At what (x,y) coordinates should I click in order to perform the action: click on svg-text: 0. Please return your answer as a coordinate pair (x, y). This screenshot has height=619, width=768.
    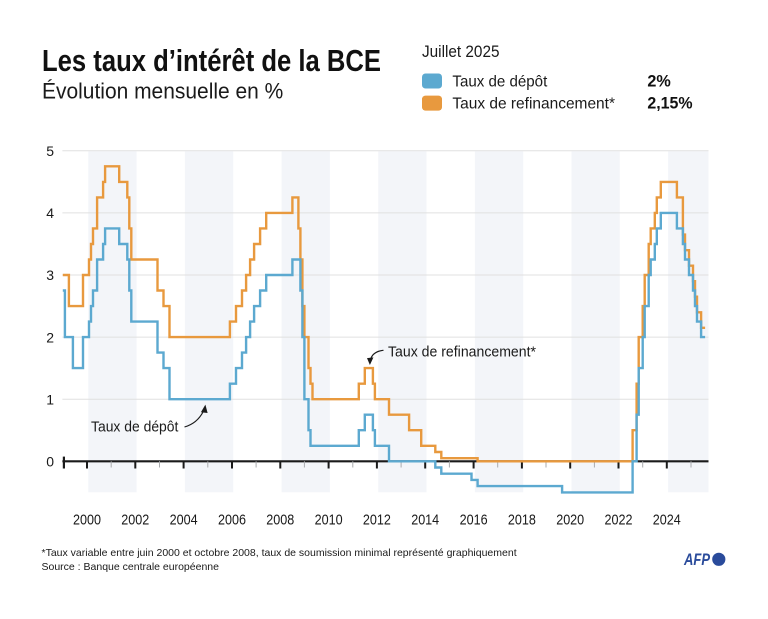
    Looking at the image, I should click on (50, 462).